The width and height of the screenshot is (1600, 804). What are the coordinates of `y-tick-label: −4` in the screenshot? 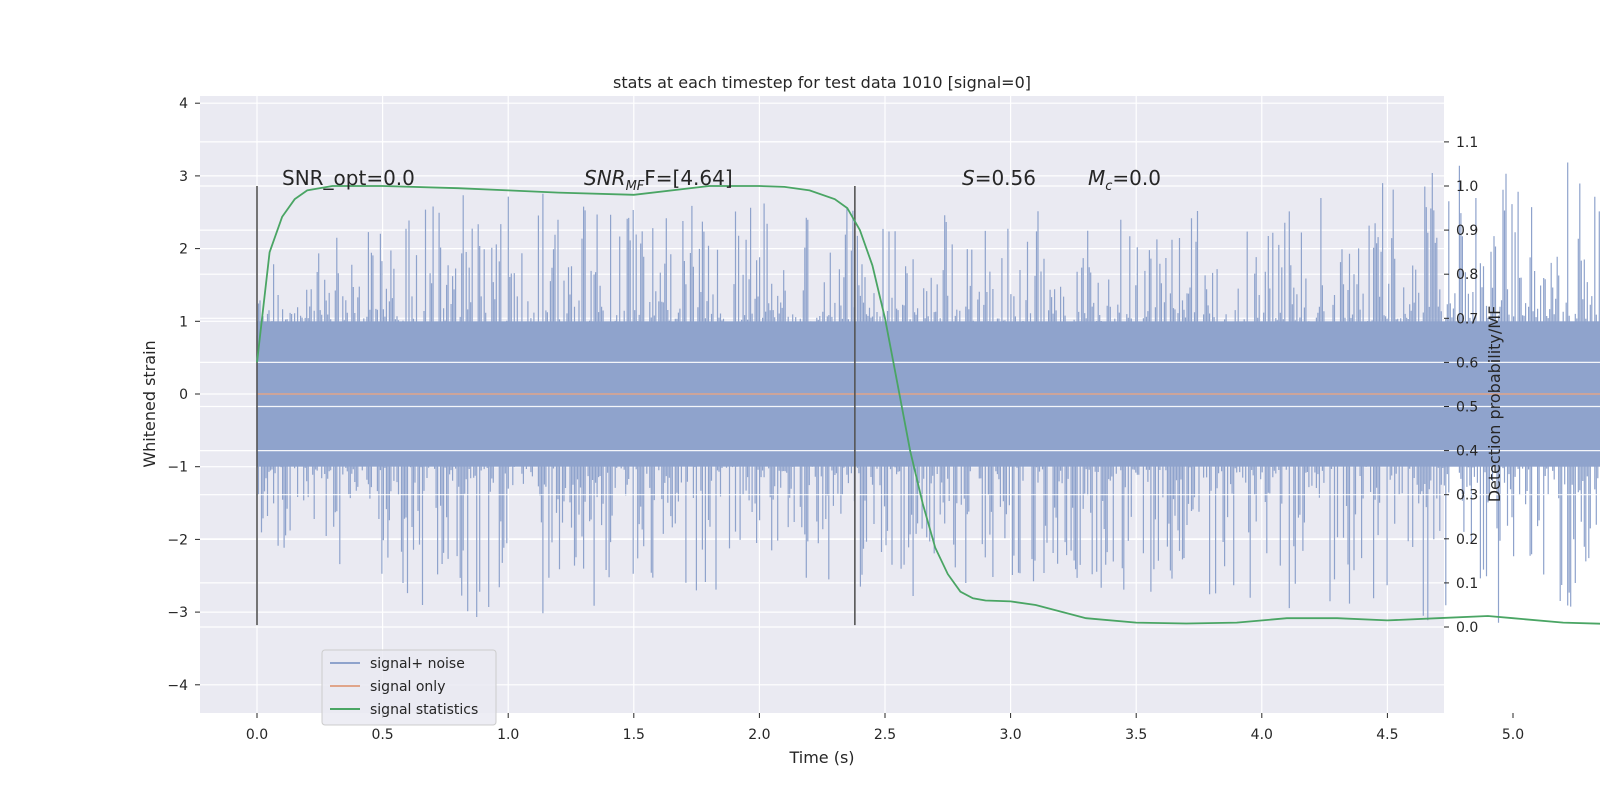 It's located at (177, 686).